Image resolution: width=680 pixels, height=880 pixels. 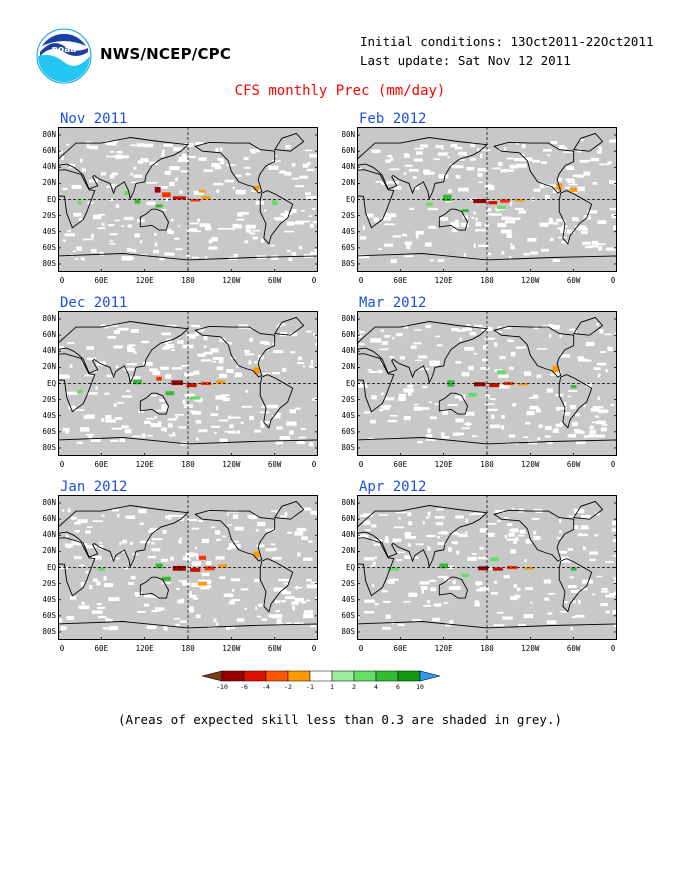 I want to click on panel-title: Apr 2012, so click(x=393, y=487).